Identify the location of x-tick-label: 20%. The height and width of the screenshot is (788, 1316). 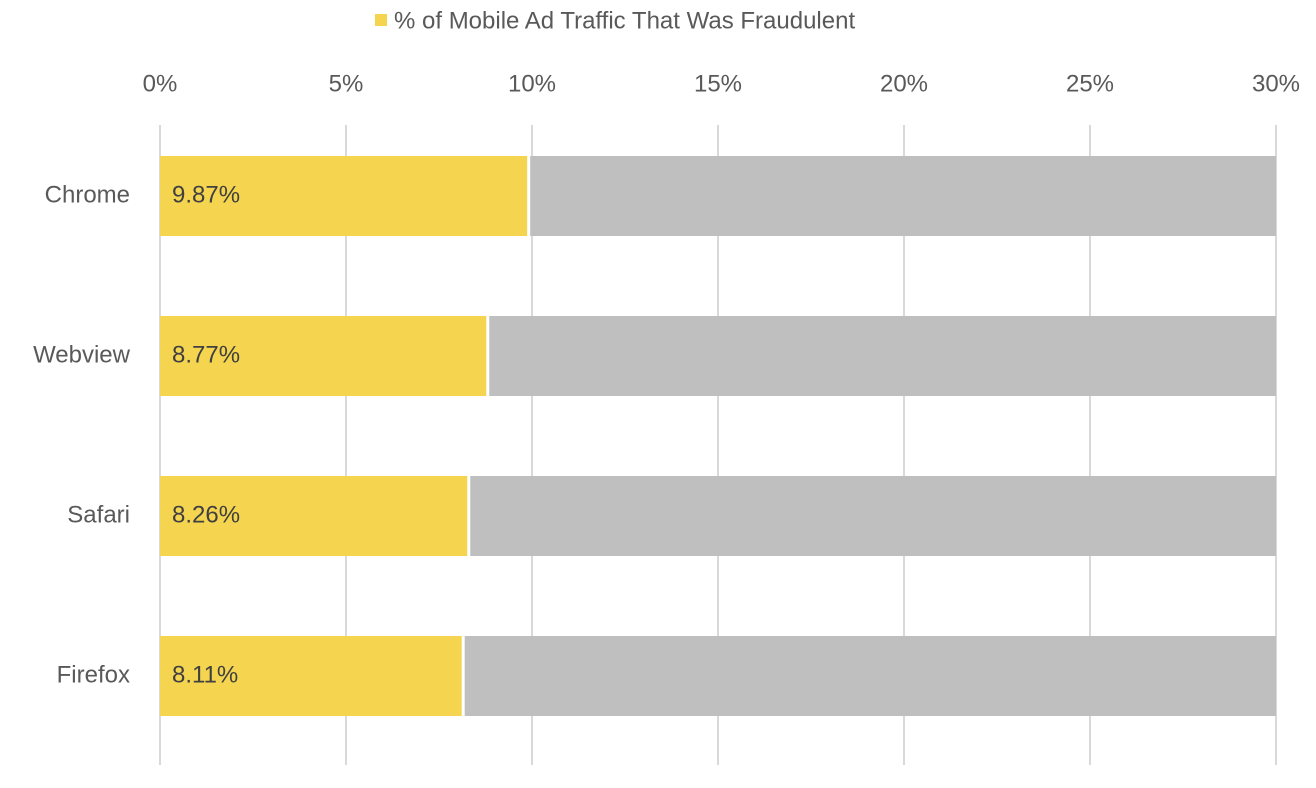
(904, 83).